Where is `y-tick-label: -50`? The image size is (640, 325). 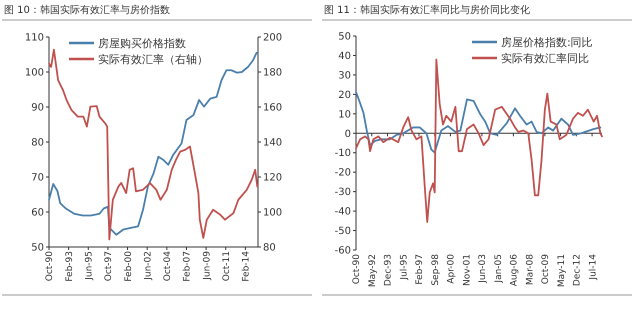 y-tick-label: -50 is located at coordinates (342, 232).